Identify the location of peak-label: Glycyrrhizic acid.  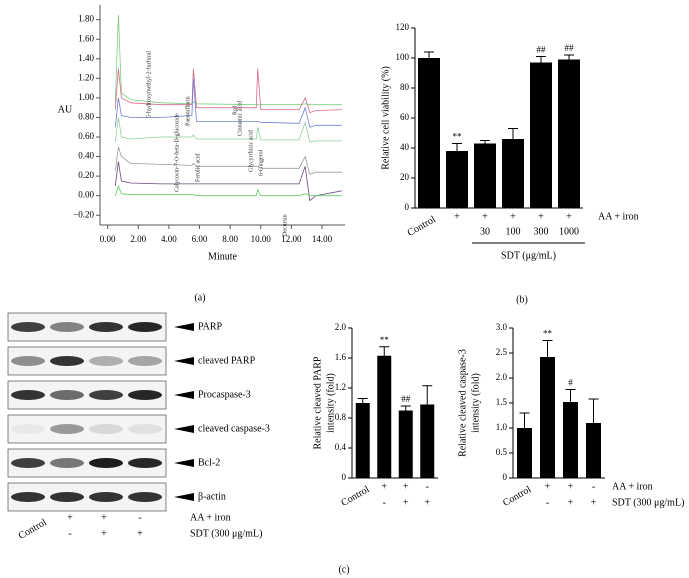
(251, 151).